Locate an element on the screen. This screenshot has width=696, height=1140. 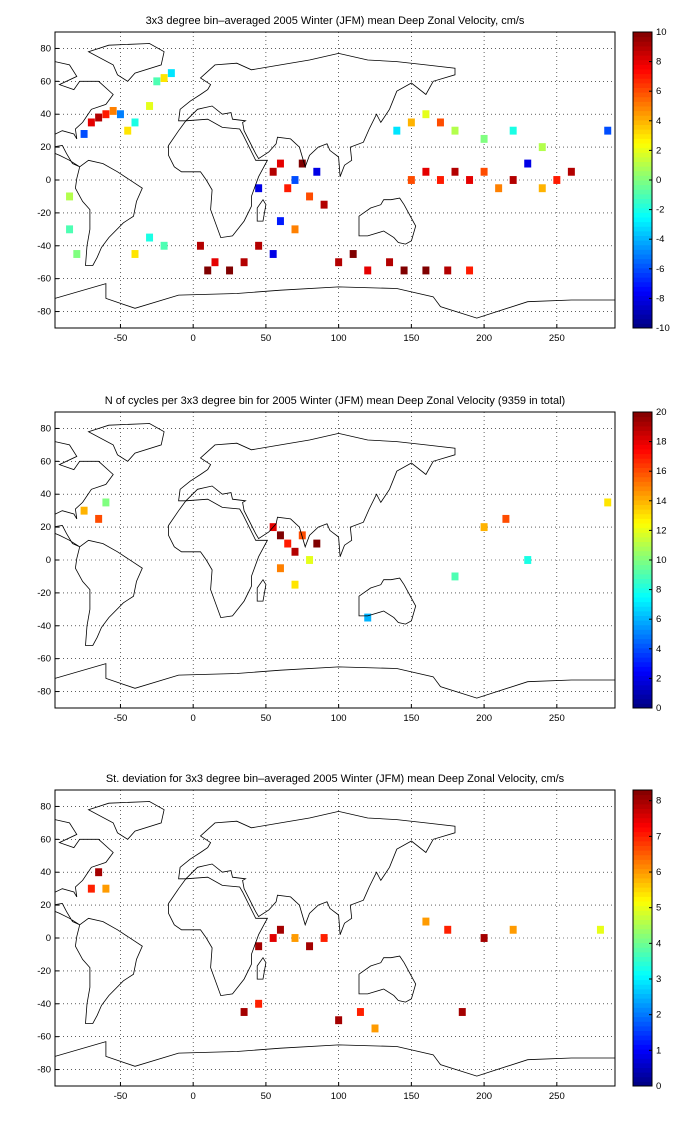
x-tick-label: 100 is located at coordinates (339, 1096).